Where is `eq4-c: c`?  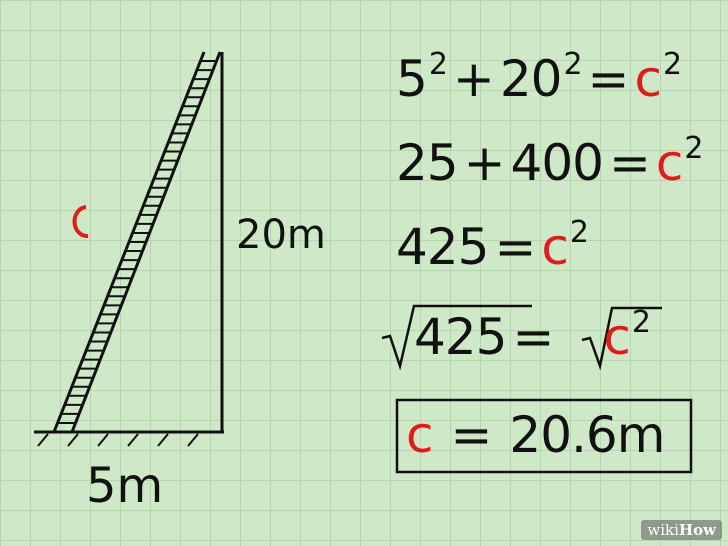 eq4-c: c is located at coordinates (616, 337).